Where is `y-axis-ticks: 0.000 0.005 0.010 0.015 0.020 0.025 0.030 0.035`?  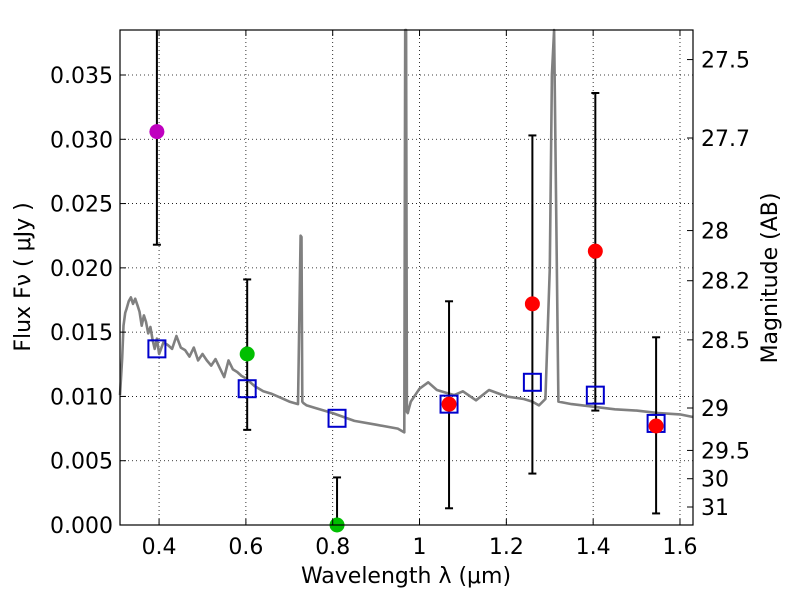
y-axis-ticks: 0.000 0.005 0.010 0.015 0.020 0.025 0.030 0.035 is located at coordinates (88, 301).